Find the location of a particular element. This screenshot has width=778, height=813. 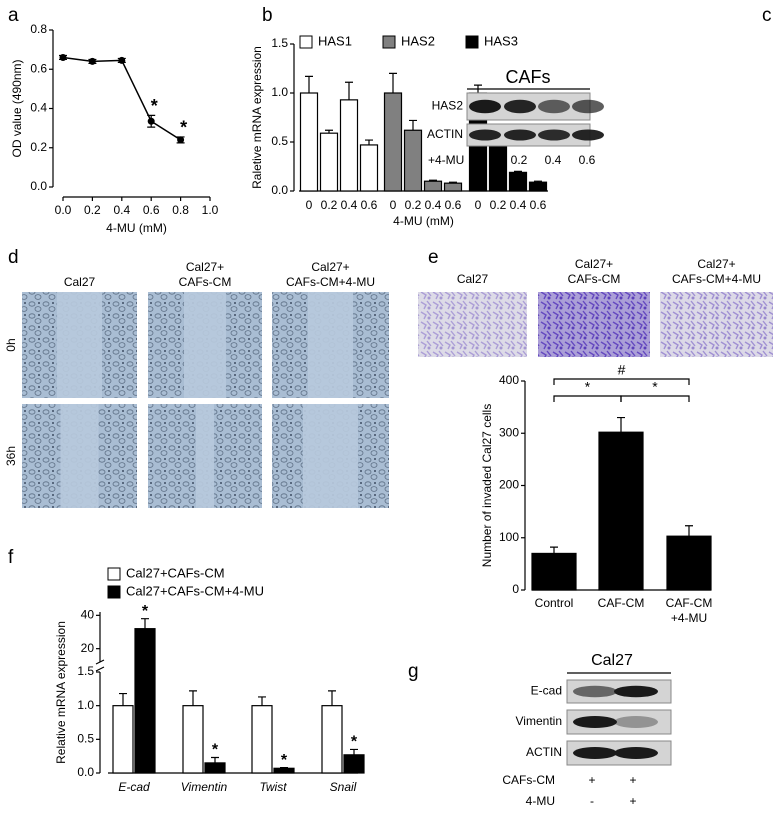

panel-label: d is located at coordinates (13, 257).